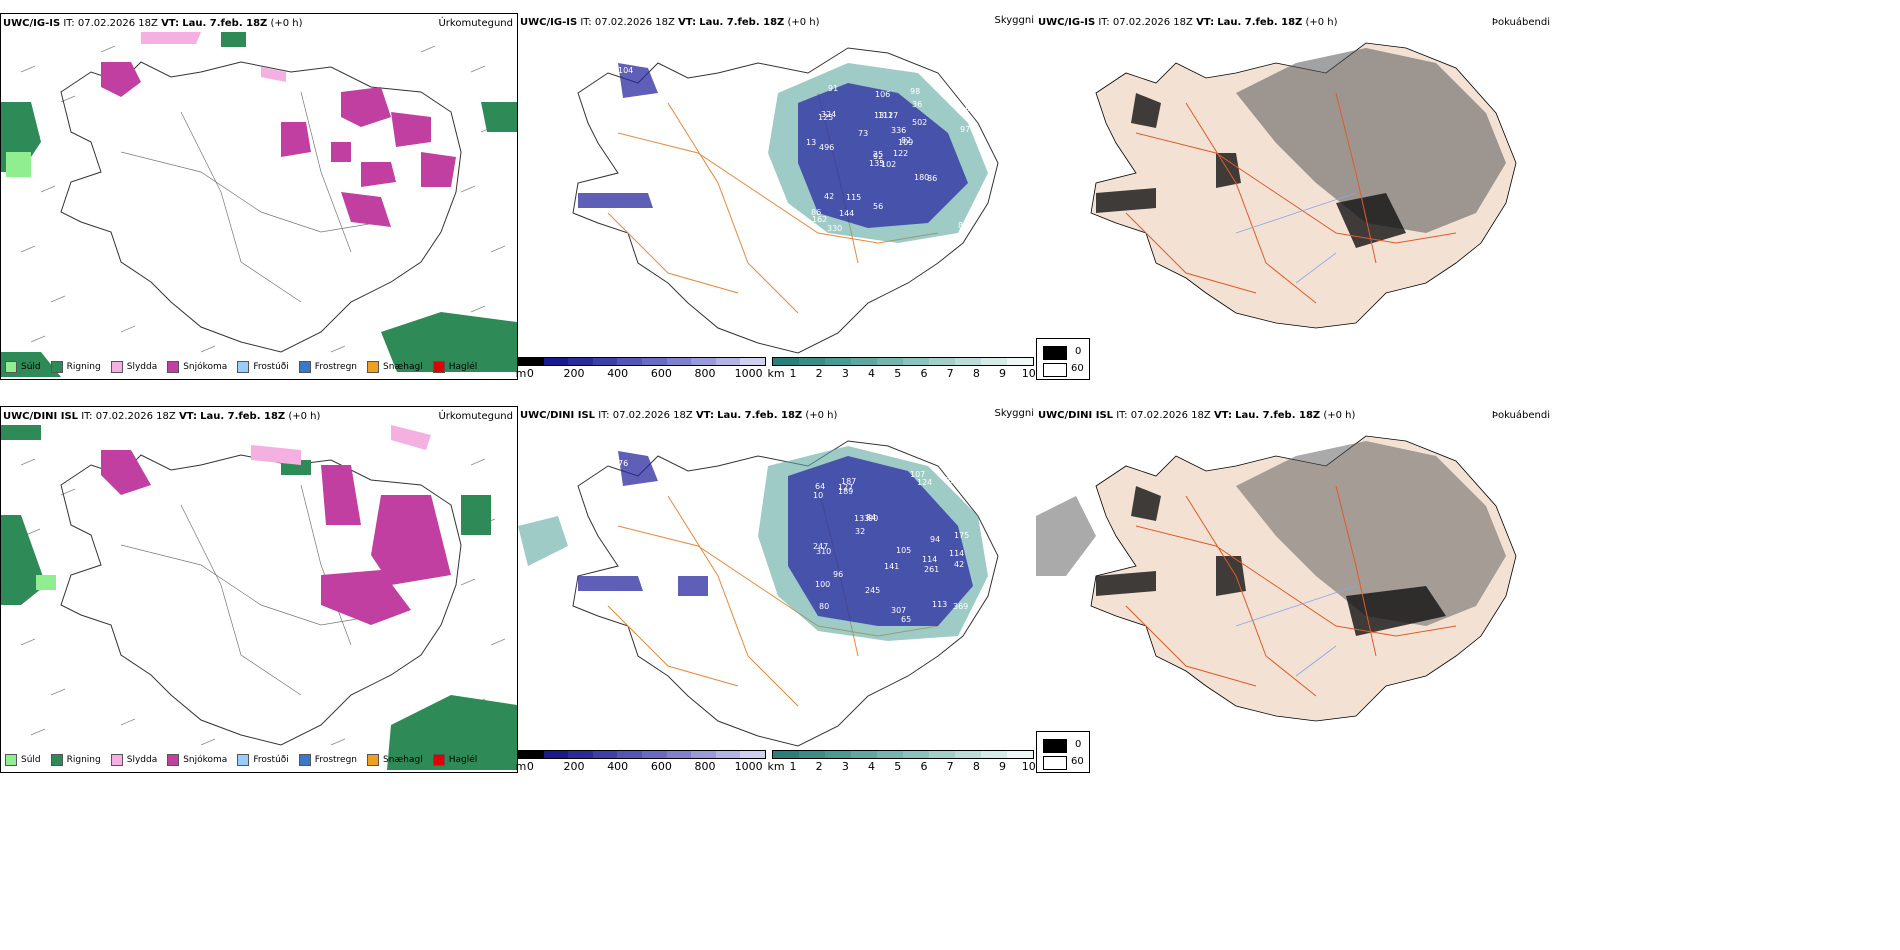 This screenshot has width=1900, height=950. Describe the element at coordinates (882, 94) in the screenshot. I see `visibility-value-label: 106` at that location.